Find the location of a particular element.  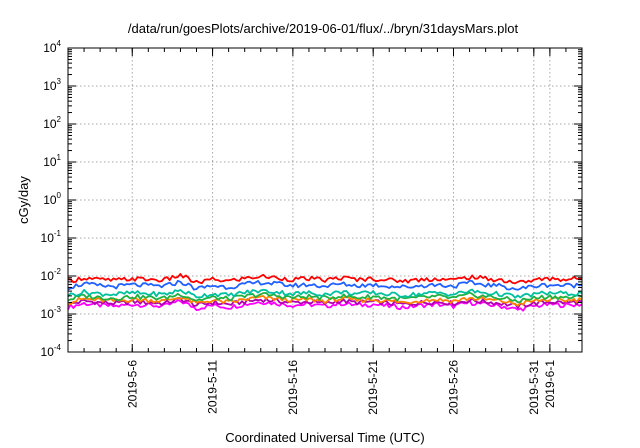

y-tick-label: 10⁴ is located at coordinates (52, 47).